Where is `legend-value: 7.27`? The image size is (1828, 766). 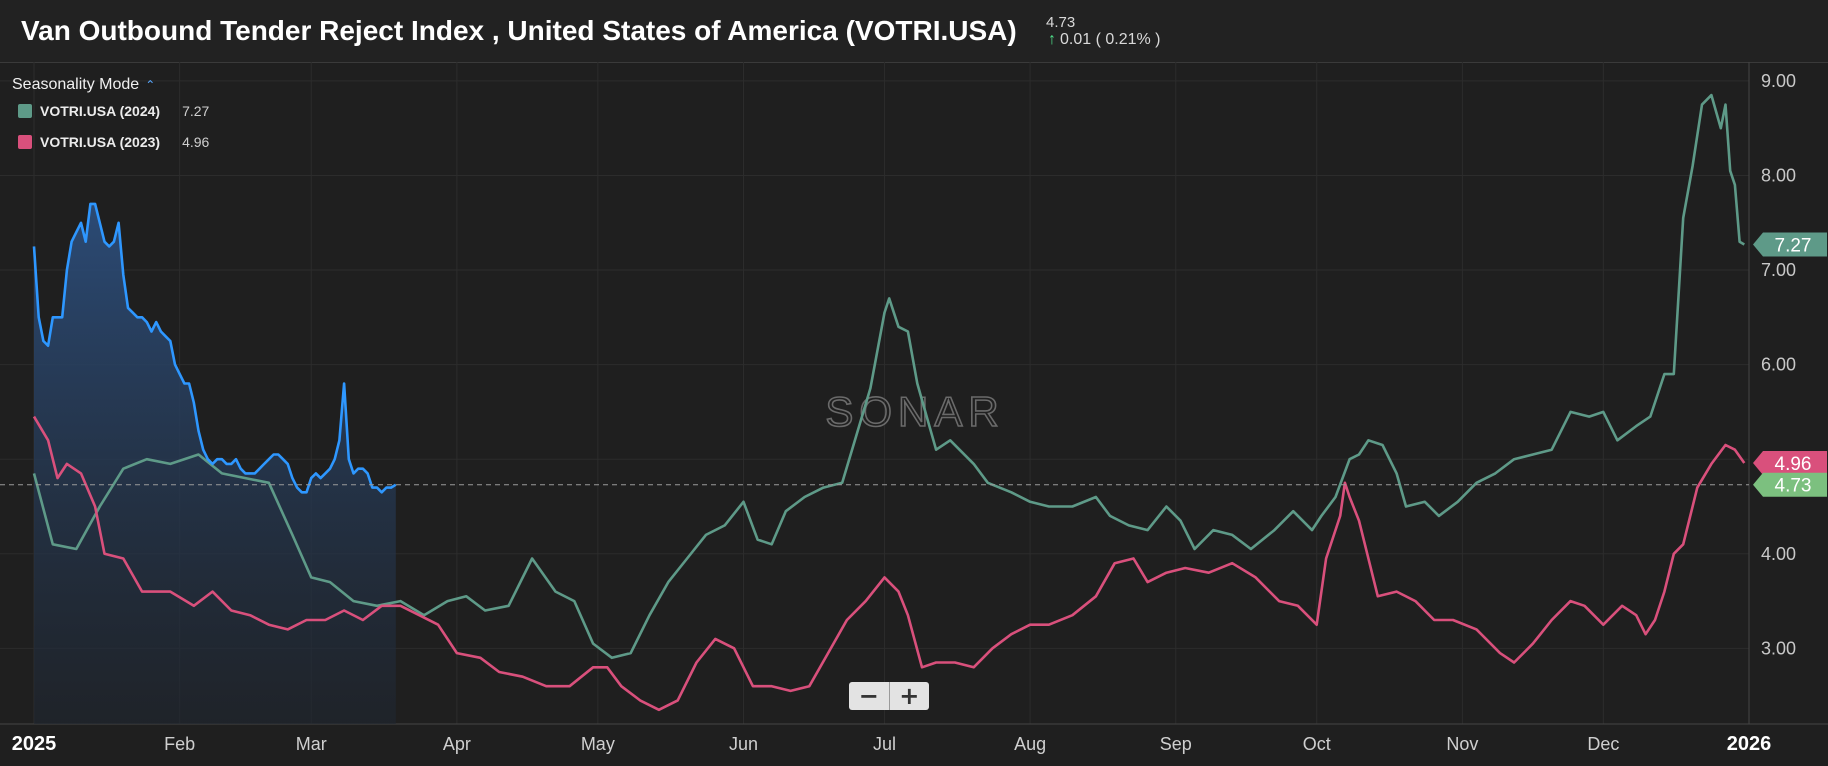 legend-value: 7.27 is located at coordinates (196, 111).